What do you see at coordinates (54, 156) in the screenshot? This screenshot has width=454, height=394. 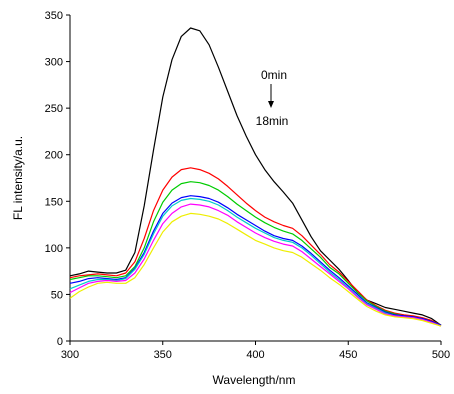 I see `y-tick-label: 200` at bounding box center [54, 156].